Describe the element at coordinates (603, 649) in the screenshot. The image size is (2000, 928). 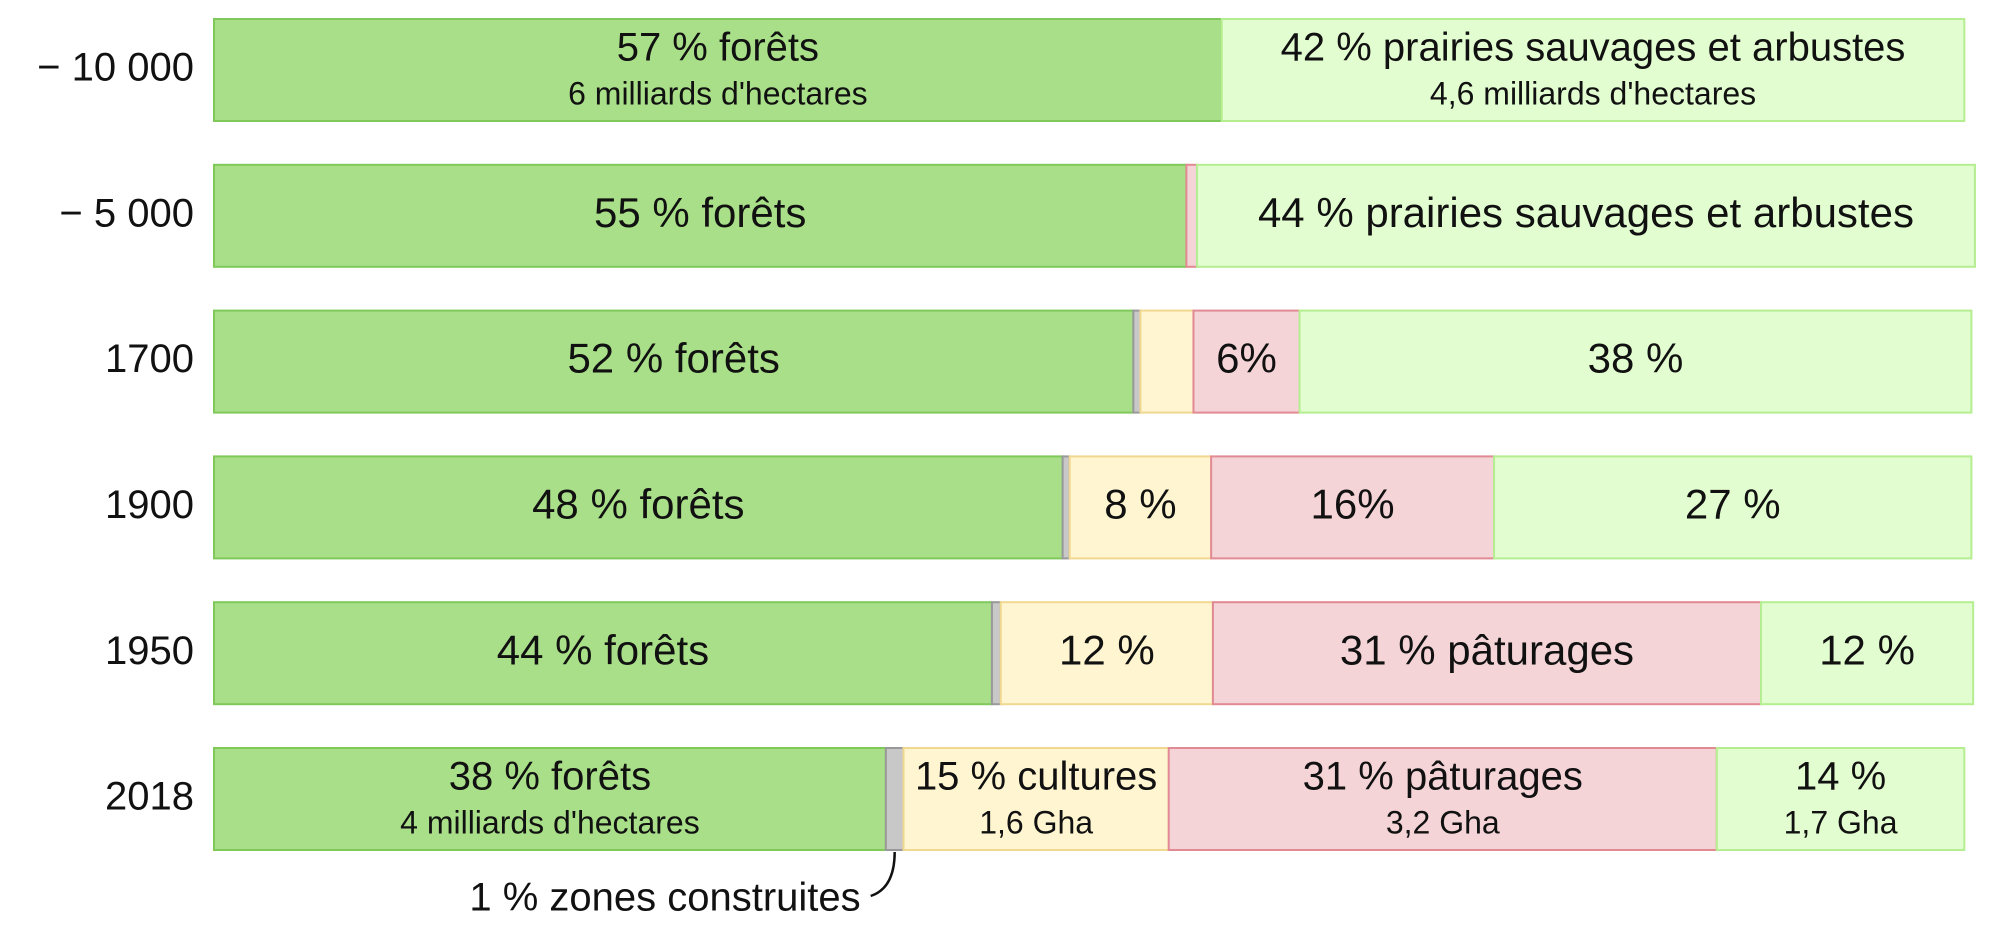
I see `data-label: 44 % forêts` at that location.